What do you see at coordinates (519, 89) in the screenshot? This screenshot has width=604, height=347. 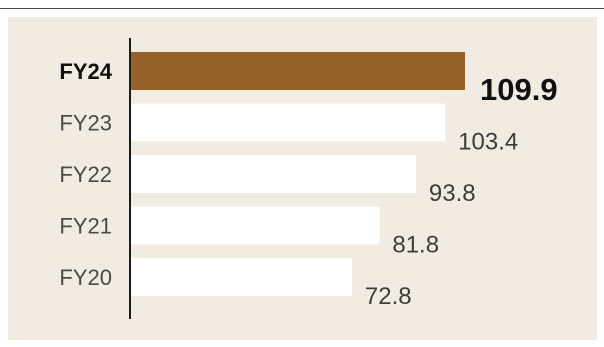 I see `value-label-fy24: 109.9` at bounding box center [519, 89].